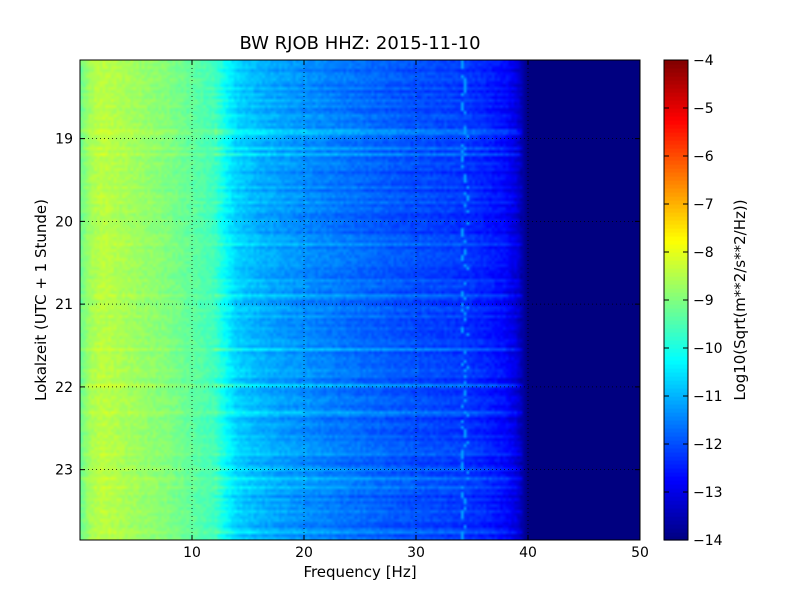 The height and width of the screenshot is (600, 800). What do you see at coordinates (192, 553) in the screenshot?
I see `x-tick-label: 10` at bounding box center [192, 553].